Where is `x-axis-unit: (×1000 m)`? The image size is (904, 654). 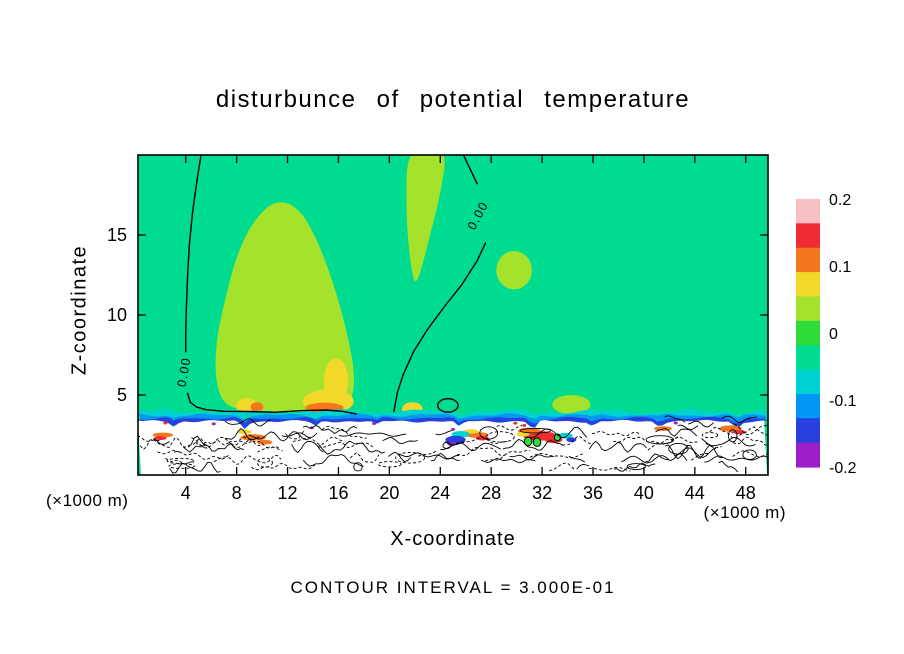
x-axis-unit: (×1000 m) is located at coordinates (744, 512).